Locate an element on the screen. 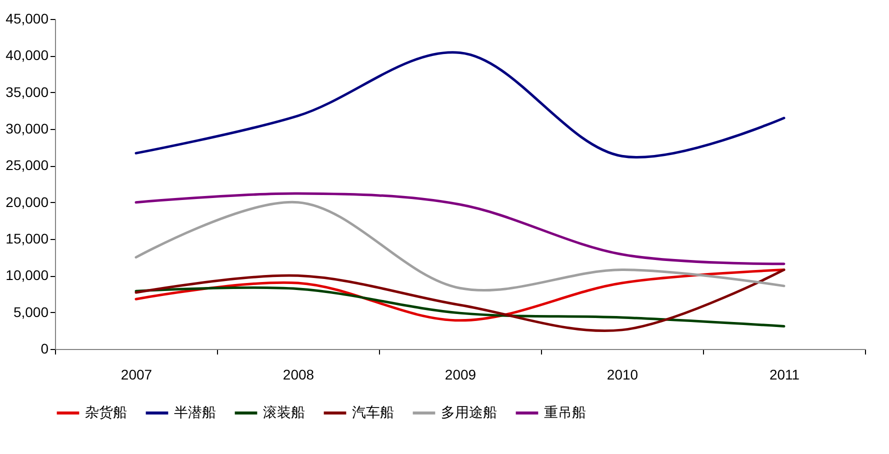  legend-label: 杂货船 is located at coordinates (106, 412).